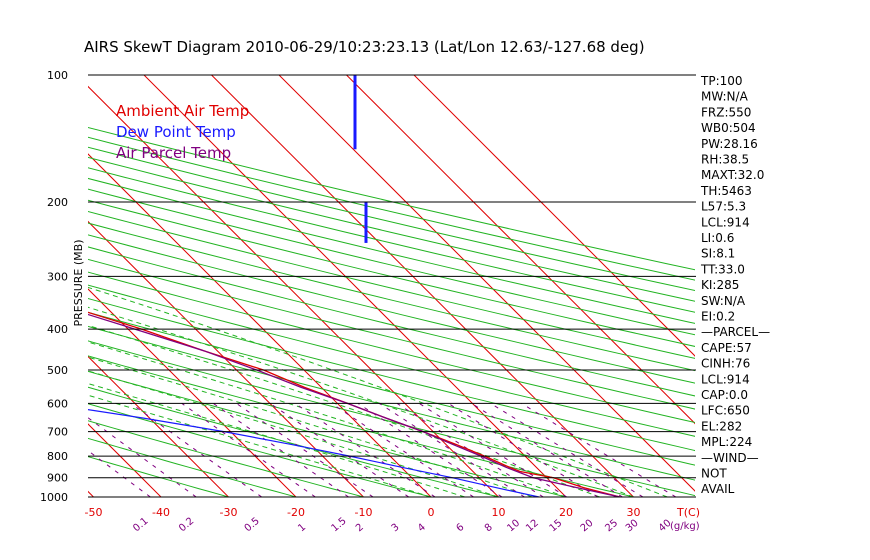 The height and width of the screenshot is (560, 870). I want to click on mixing-ratio-tick-label: 1.5, so click(338, 525).